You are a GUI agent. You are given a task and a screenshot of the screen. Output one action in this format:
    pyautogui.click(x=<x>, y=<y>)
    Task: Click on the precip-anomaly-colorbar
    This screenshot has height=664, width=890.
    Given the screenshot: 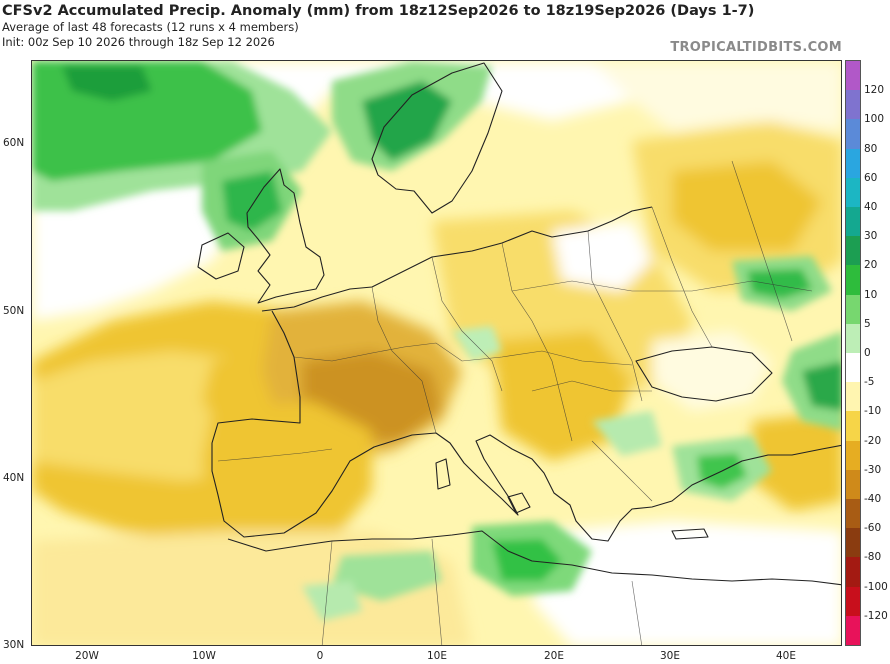 What is the action you would take?
    pyautogui.click(x=853, y=353)
    